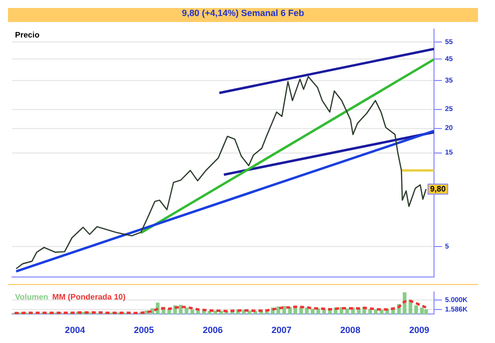  I want to click on x-tick-label: 2006, so click(212, 330).